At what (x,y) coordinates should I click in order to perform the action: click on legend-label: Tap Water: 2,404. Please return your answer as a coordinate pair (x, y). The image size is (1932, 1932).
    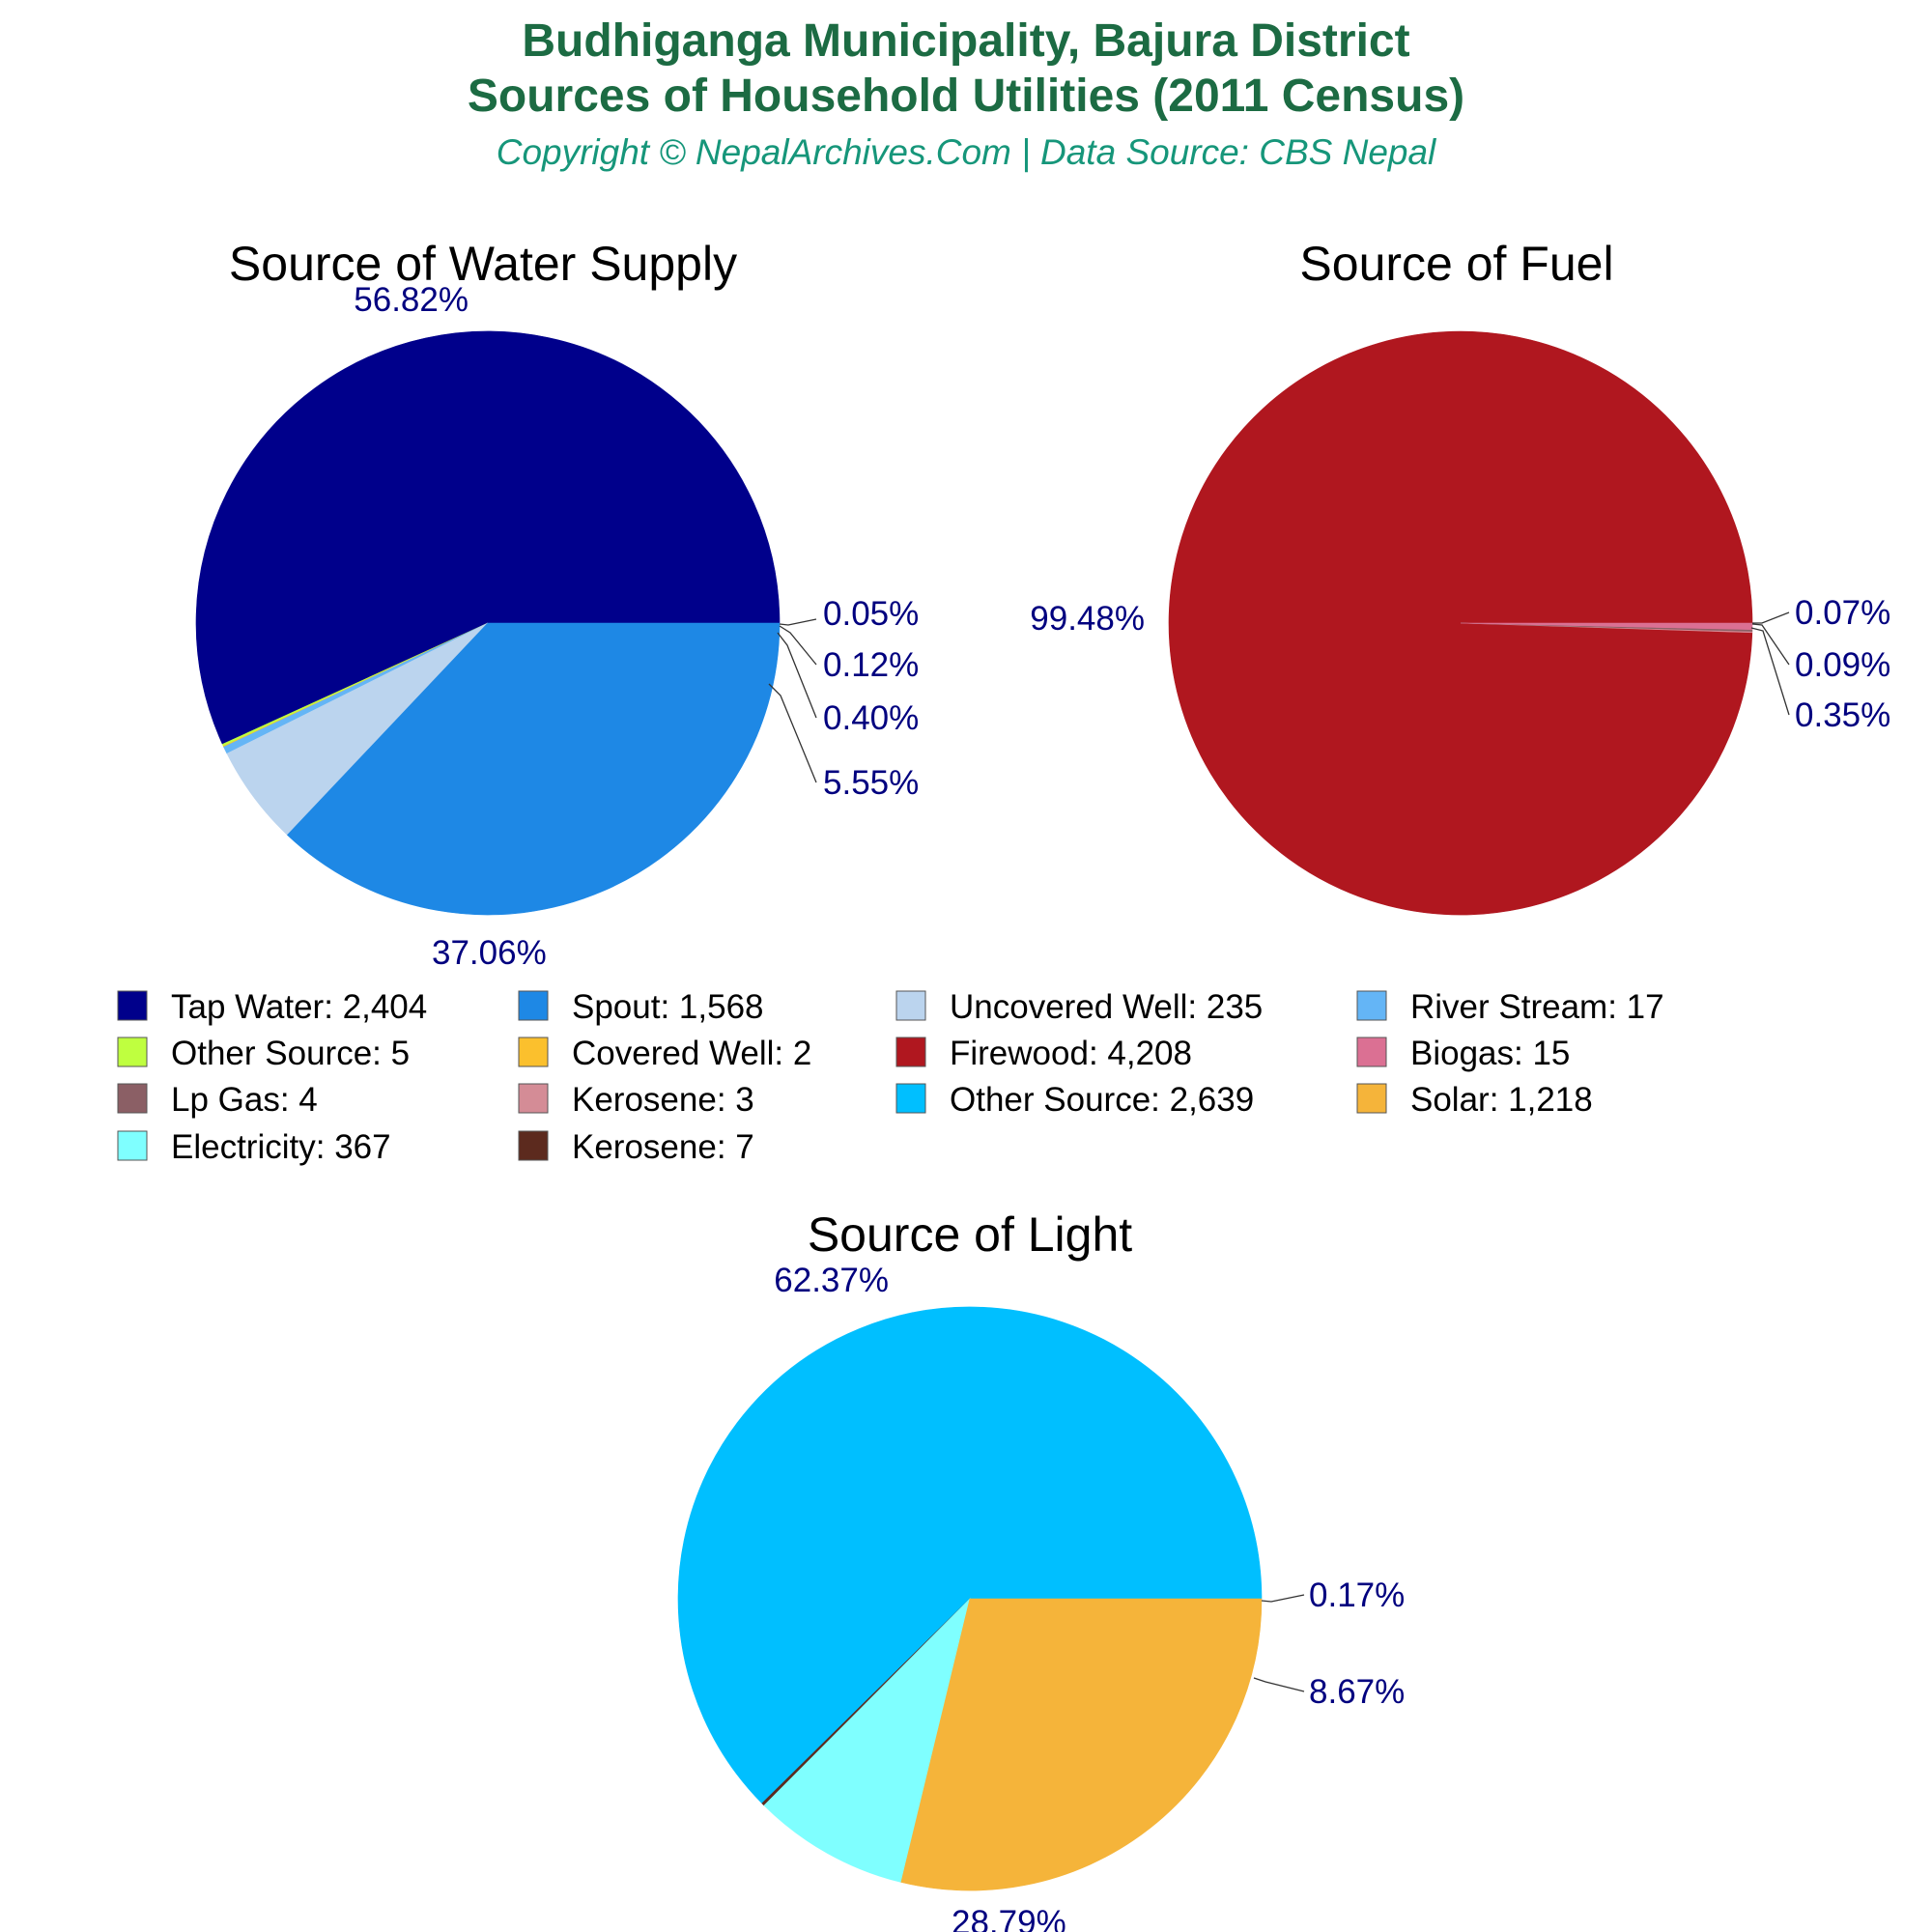
    Looking at the image, I should click on (299, 1007).